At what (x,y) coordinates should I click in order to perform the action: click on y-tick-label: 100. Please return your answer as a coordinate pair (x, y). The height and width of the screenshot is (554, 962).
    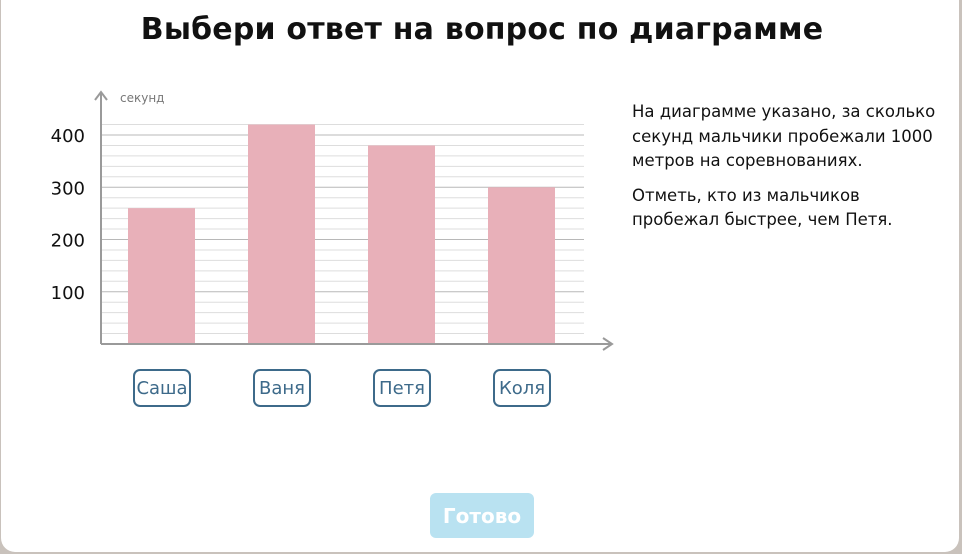
    Looking at the image, I should click on (68, 293).